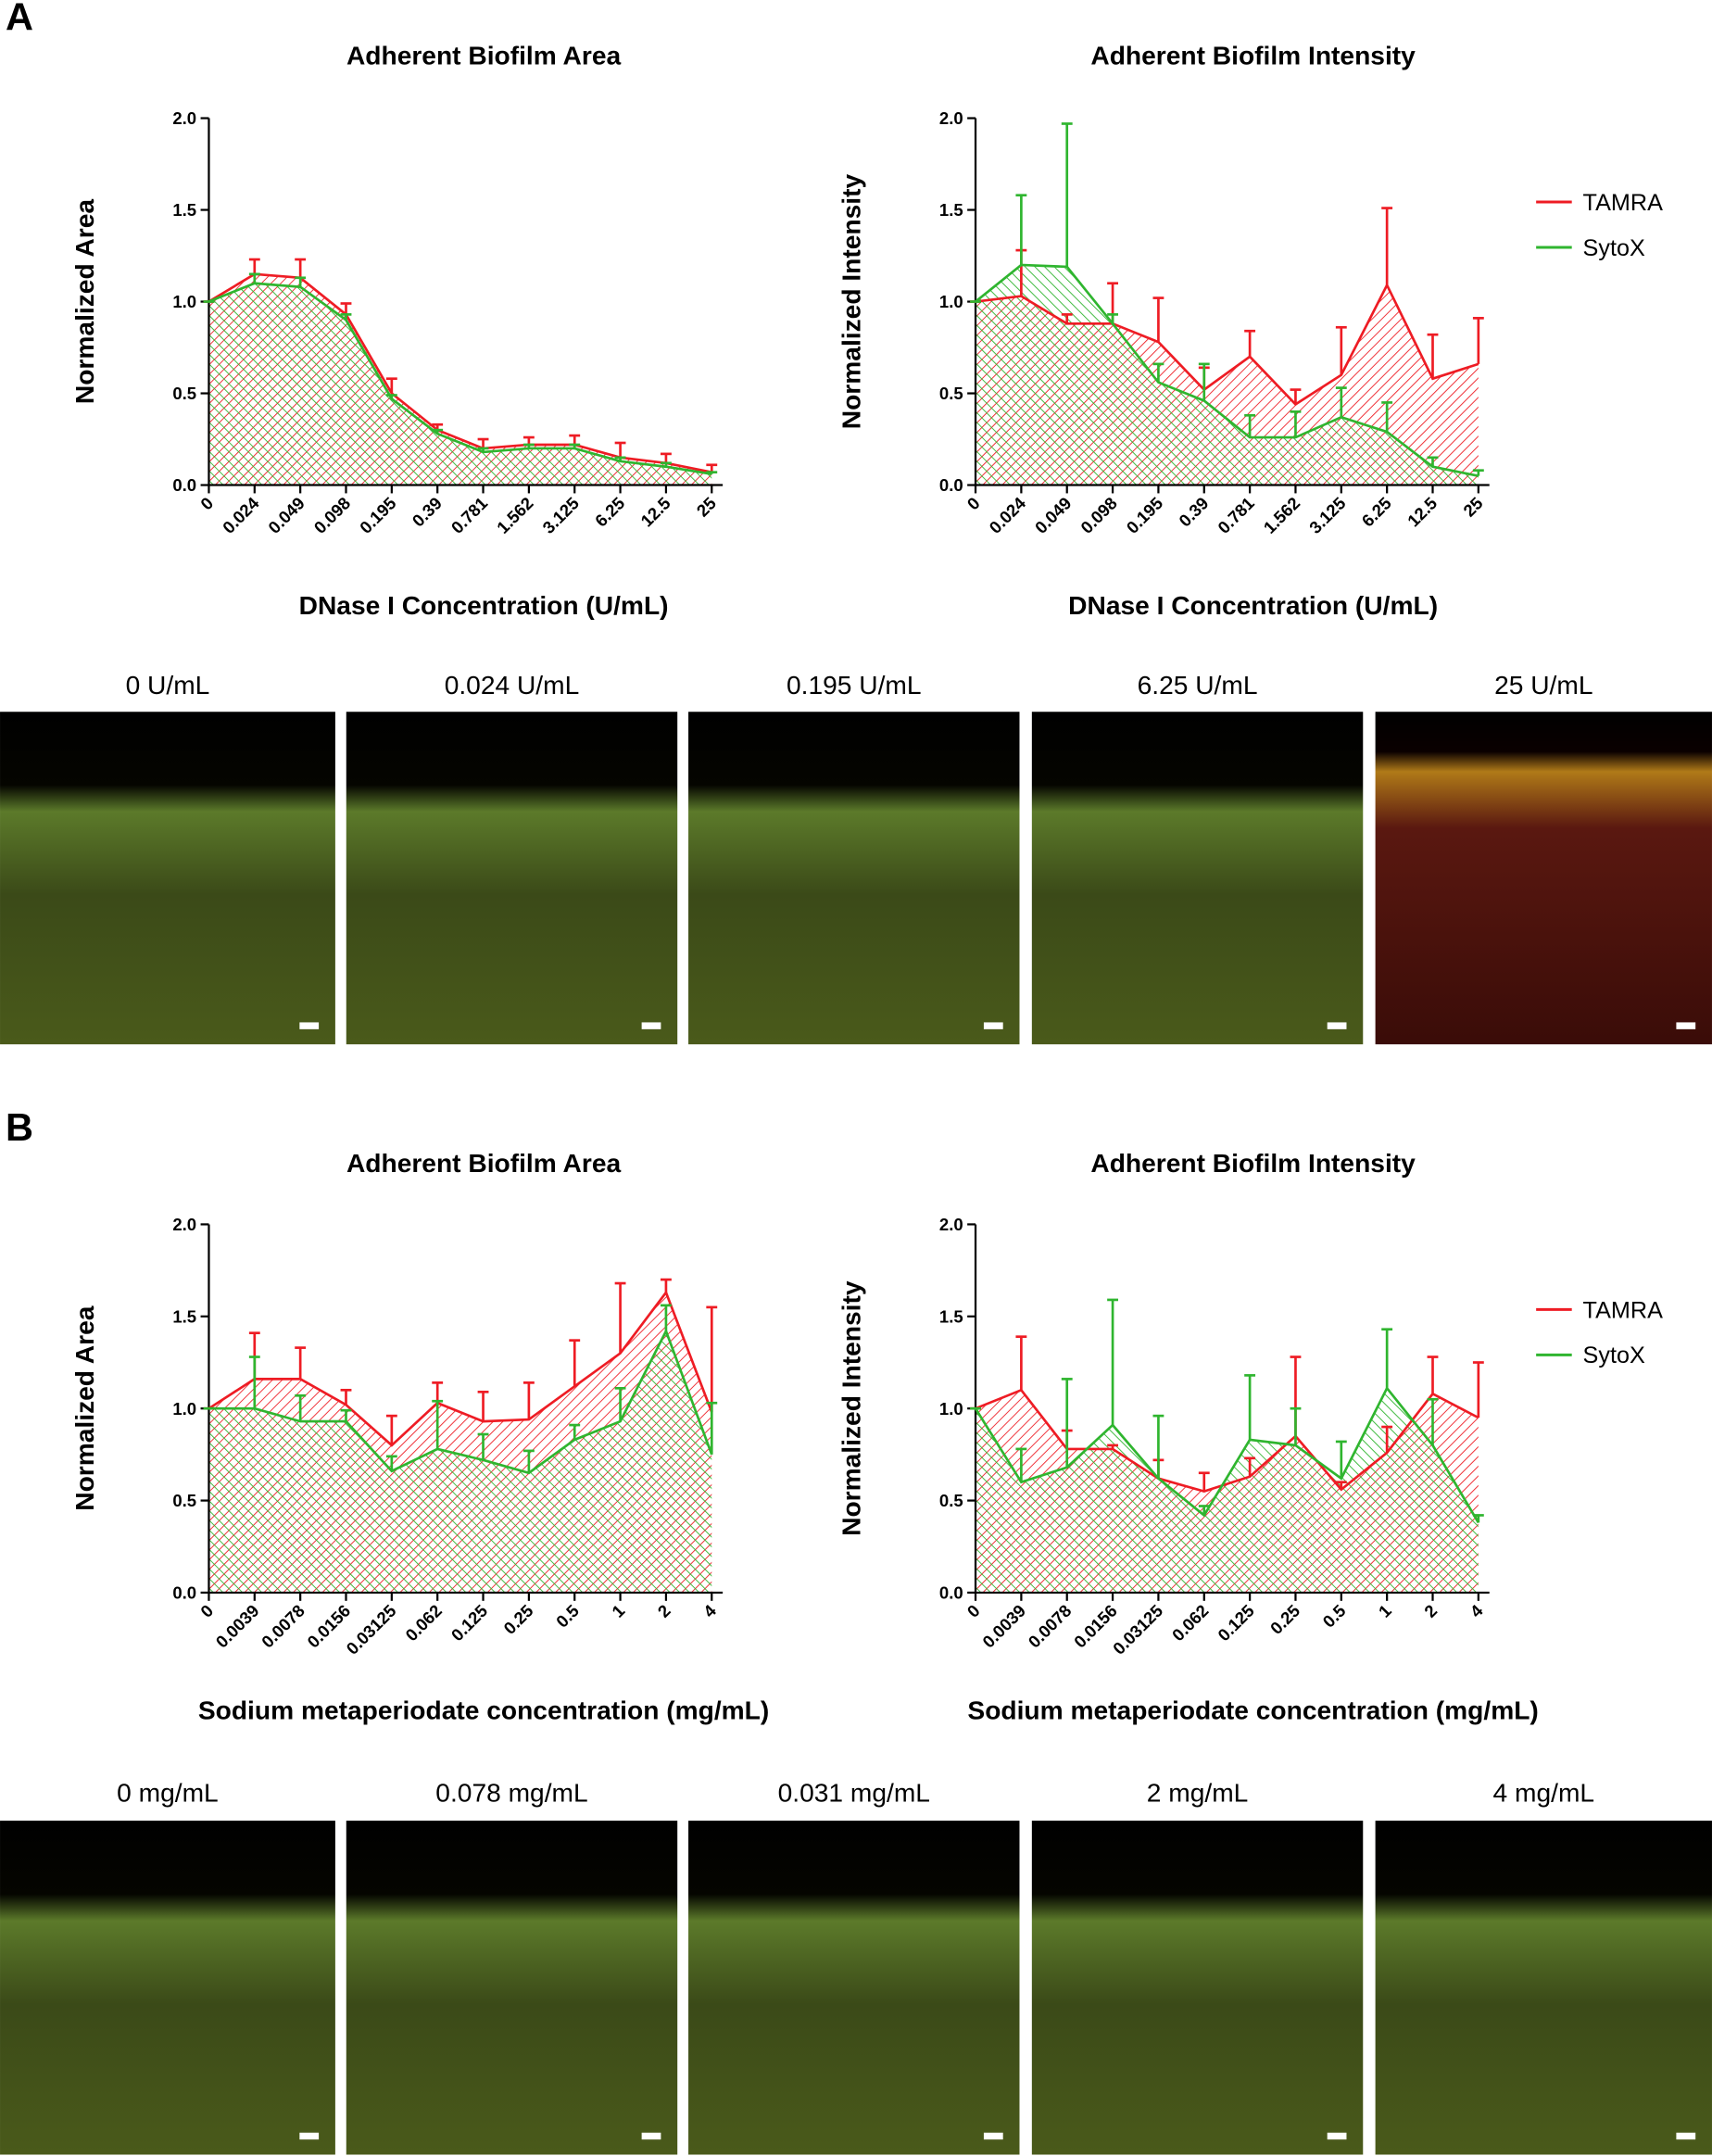 This screenshot has width=1712, height=2156. I want to click on panel-label: B, so click(19, 1127).